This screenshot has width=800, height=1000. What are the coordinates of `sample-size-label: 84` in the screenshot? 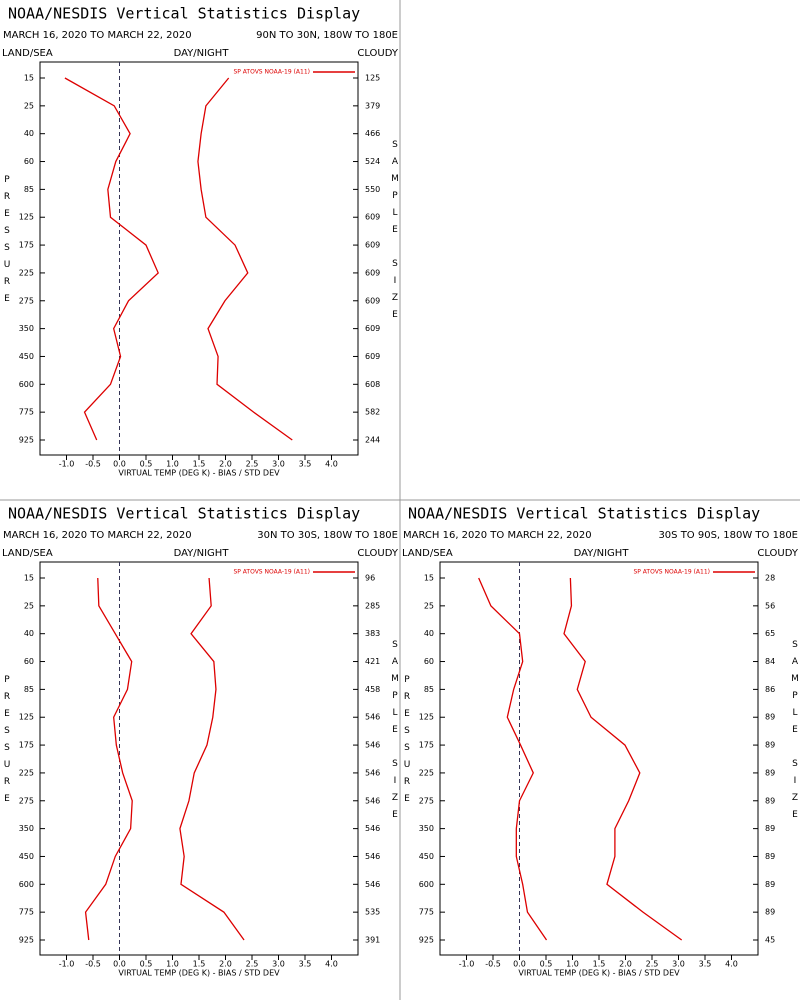 It's located at (770, 661).